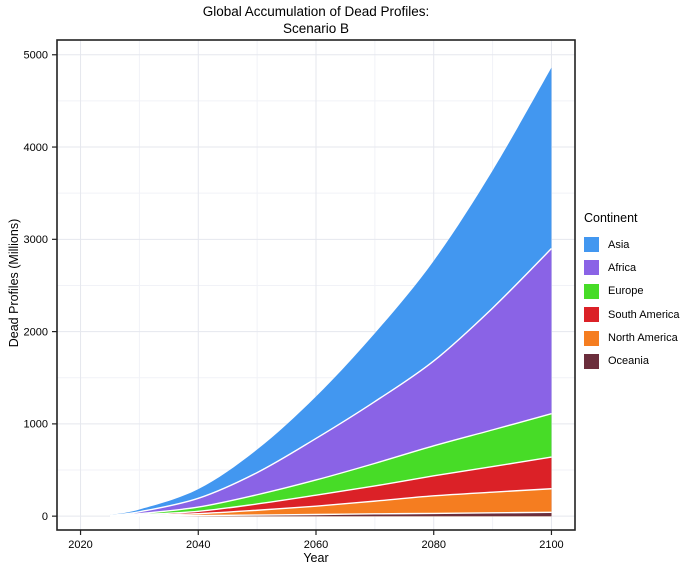  Describe the element at coordinates (316, 11) in the screenshot. I see `chart-title-line1: Global Accumulation of Dead Profiles:` at that location.